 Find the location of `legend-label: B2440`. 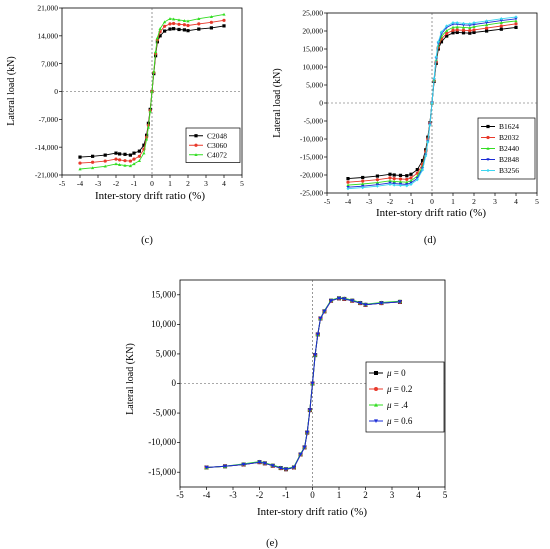

legend-label: B2440 is located at coordinates (509, 148).